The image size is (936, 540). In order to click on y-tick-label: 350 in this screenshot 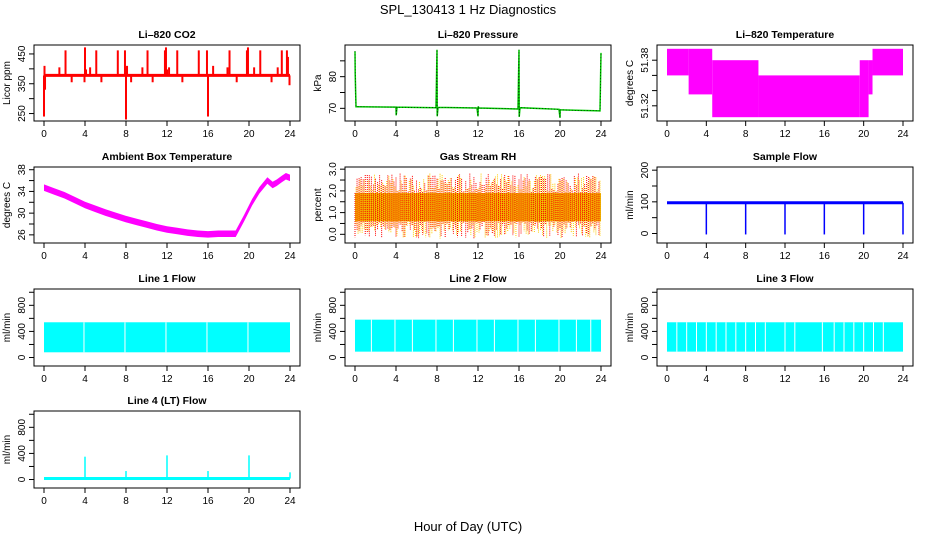, I will do `click(22, 83)`.